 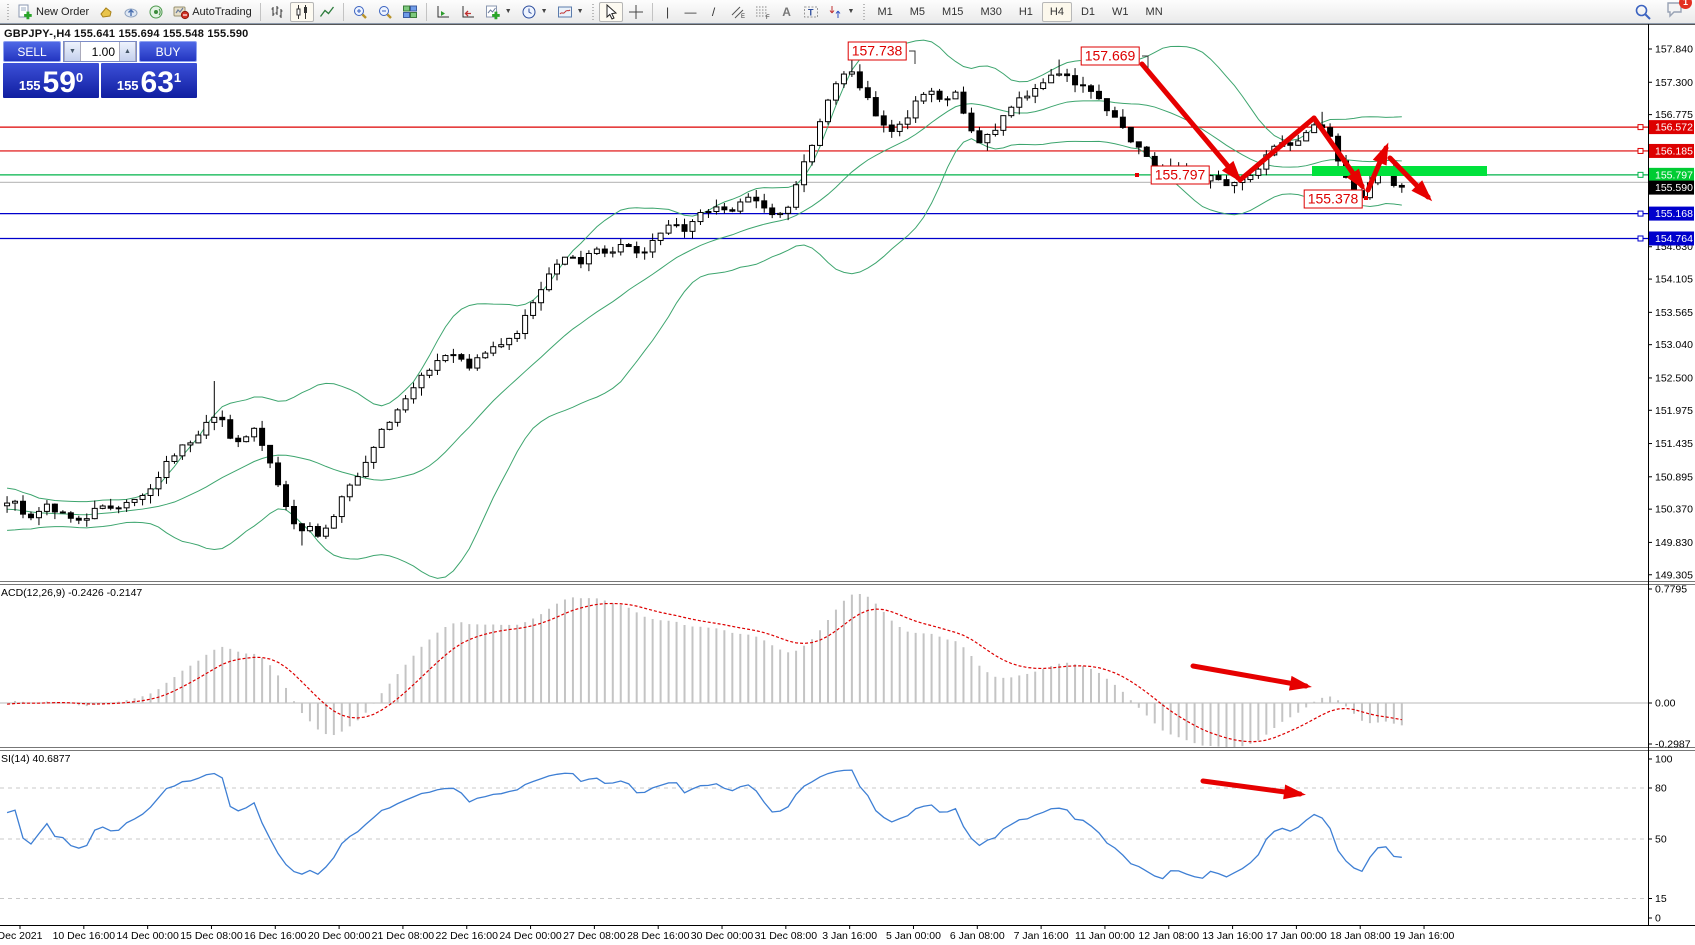 What do you see at coordinates (885, 11) in the screenshot?
I see `timeframe-m1: M1` at bounding box center [885, 11].